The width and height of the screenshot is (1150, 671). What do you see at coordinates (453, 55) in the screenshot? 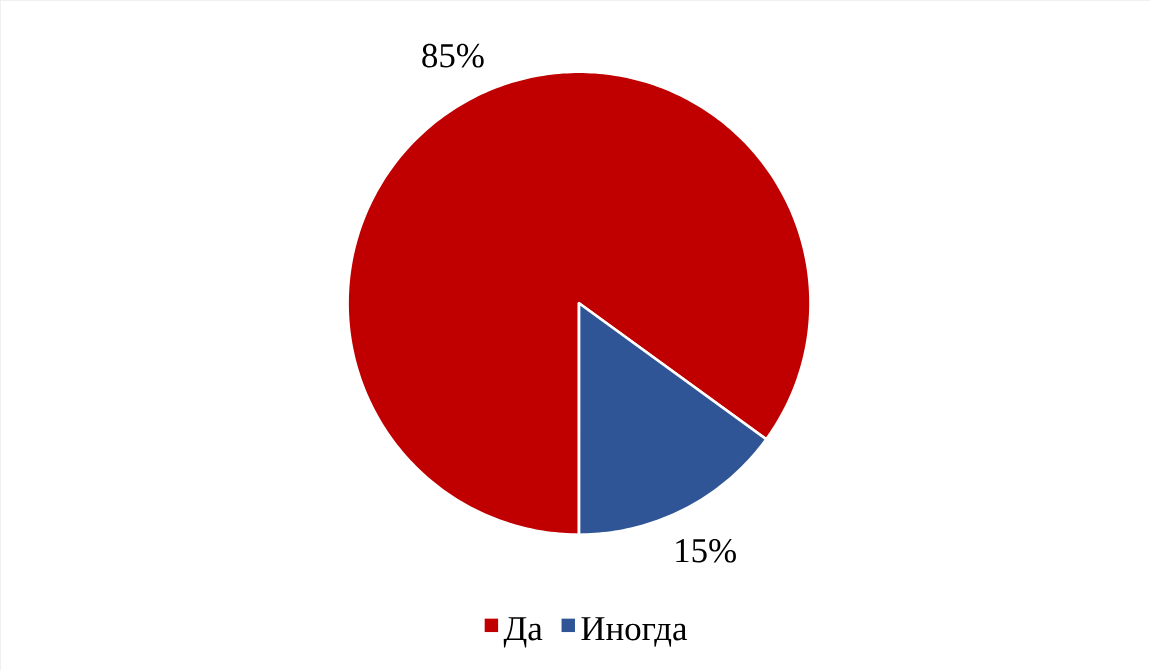
I see `data-label: 85%` at bounding box center [453, 55].